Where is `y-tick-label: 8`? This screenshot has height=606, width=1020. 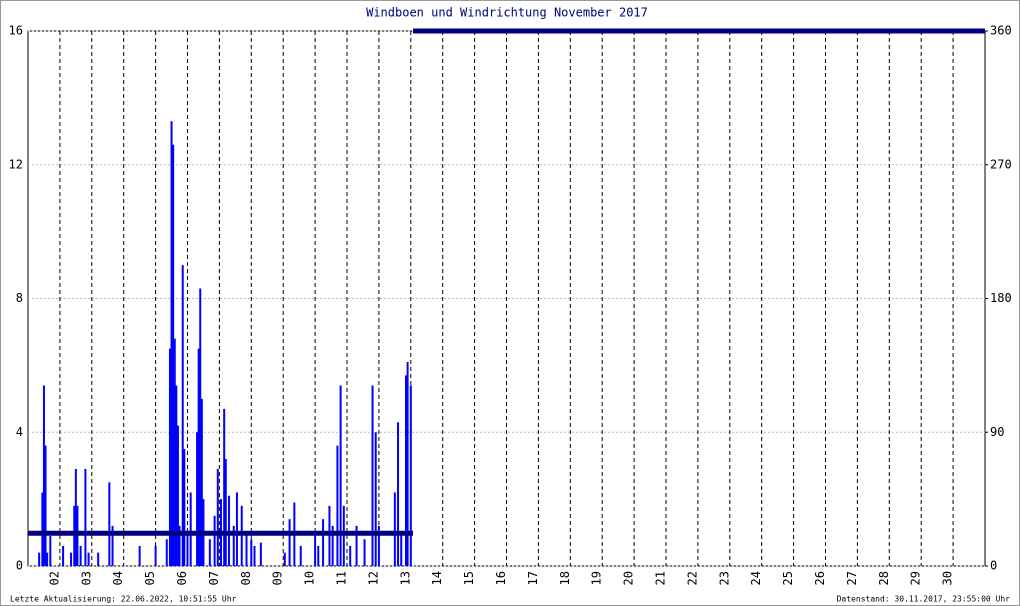
y-tick-label: 8 is located at coordinates (19, 298).